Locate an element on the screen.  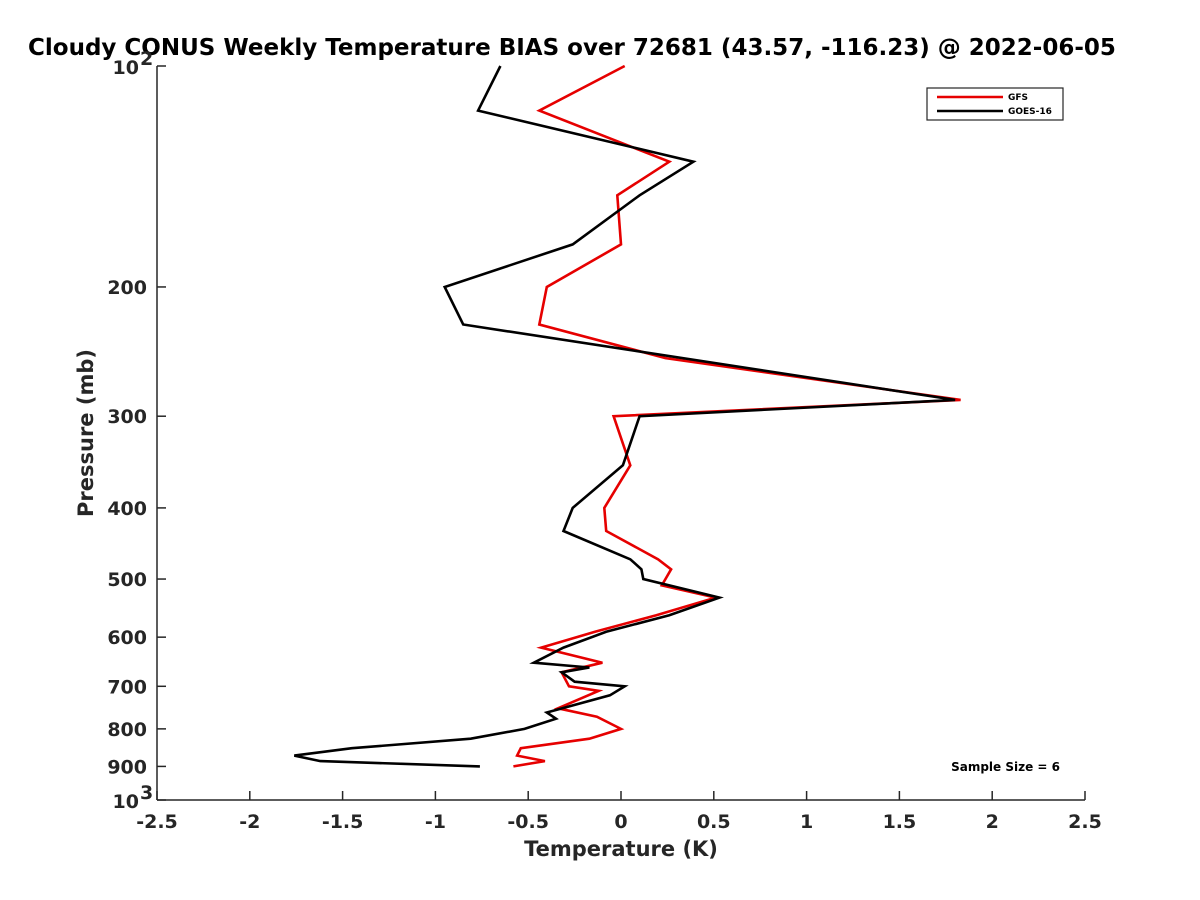
y-tick-label: 500 is located at coordinates (127, 580).